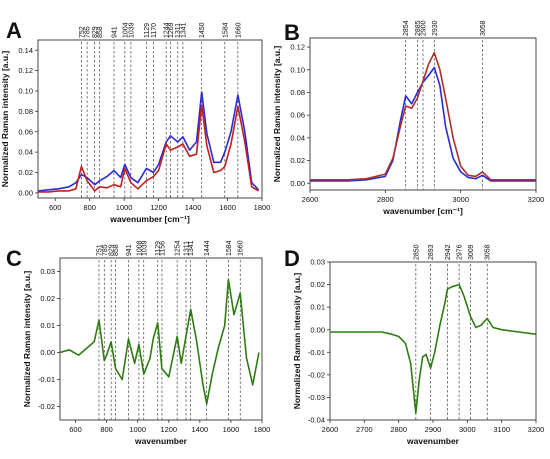 This screenshot has width=550, height=459. What do you see at coordinates (424, 28) in the screenshot?
I see `peak-label: 2900` at bounding box center [424, 28].